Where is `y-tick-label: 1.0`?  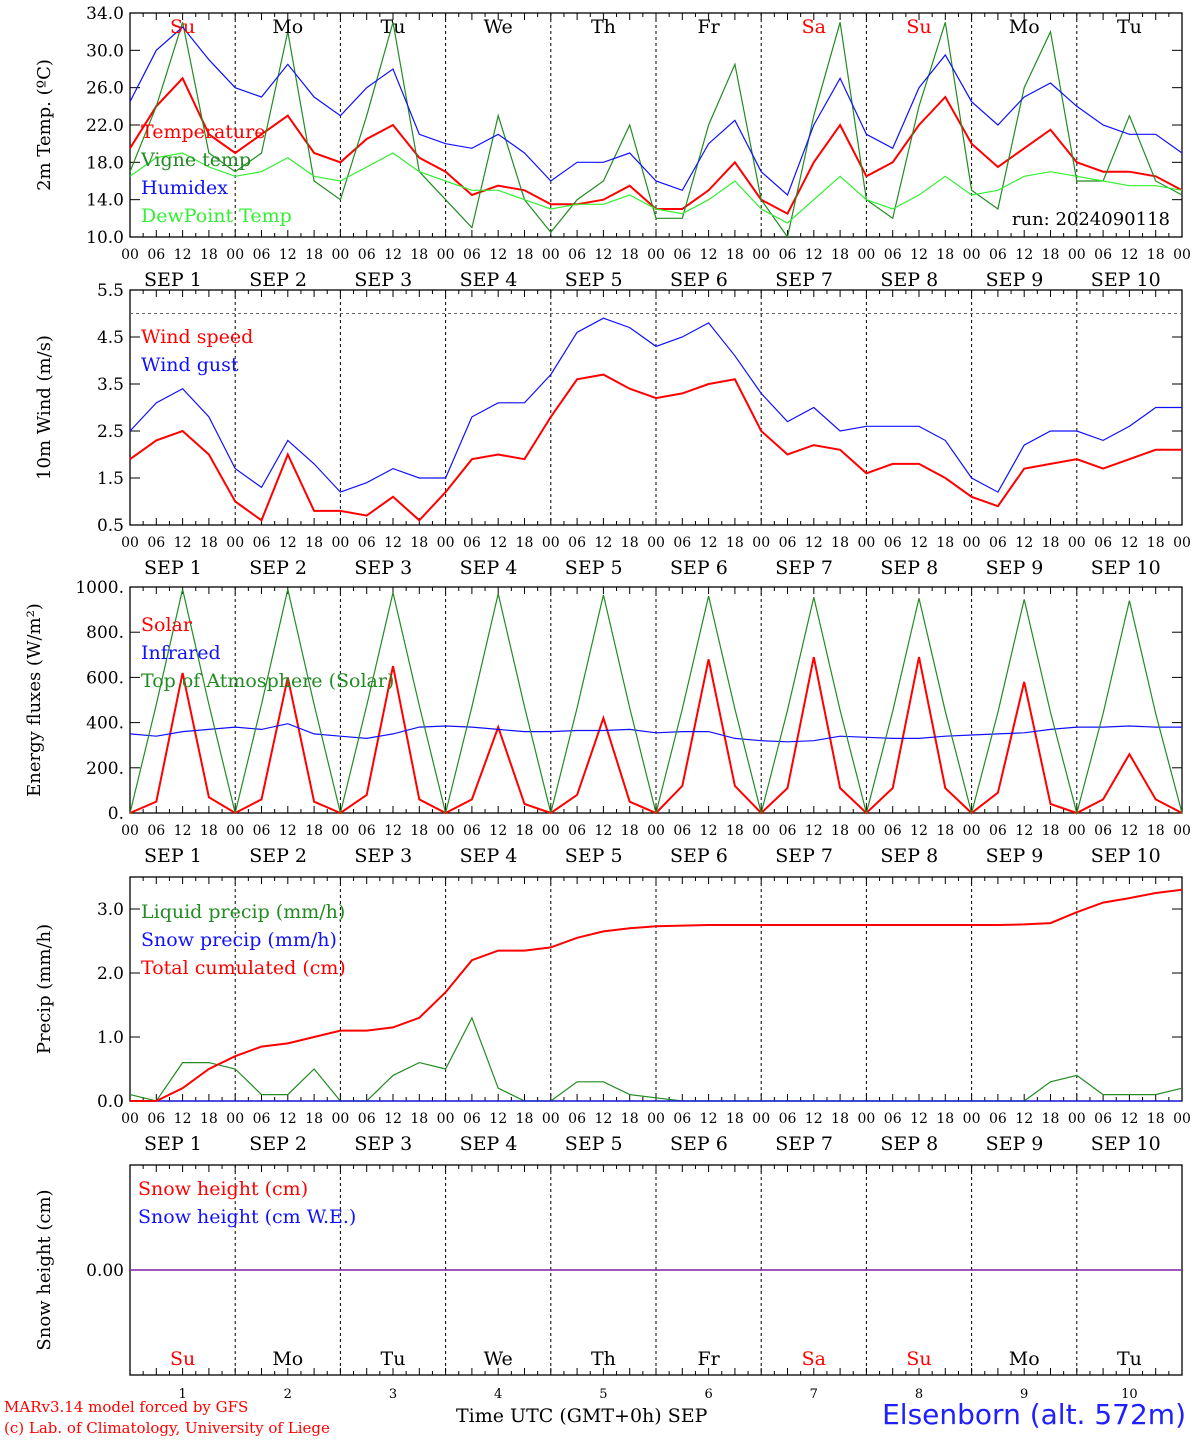
y-tick-label: 1.0 is located at coordinates (110, 1038).